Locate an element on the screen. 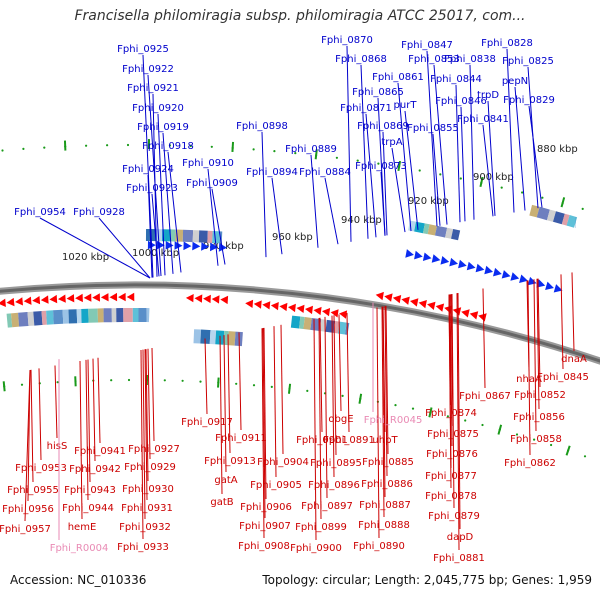  reverse-gene-label: dapD is located at coordinates (460, 537).